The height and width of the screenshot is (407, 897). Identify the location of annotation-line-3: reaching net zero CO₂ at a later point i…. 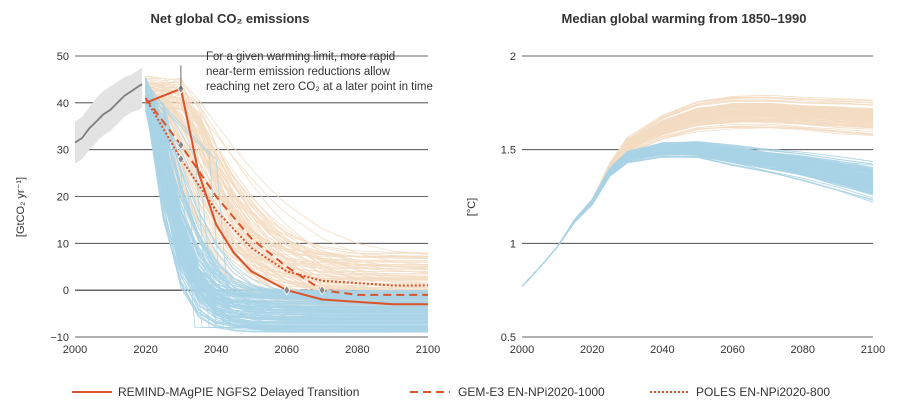
(319, 87).